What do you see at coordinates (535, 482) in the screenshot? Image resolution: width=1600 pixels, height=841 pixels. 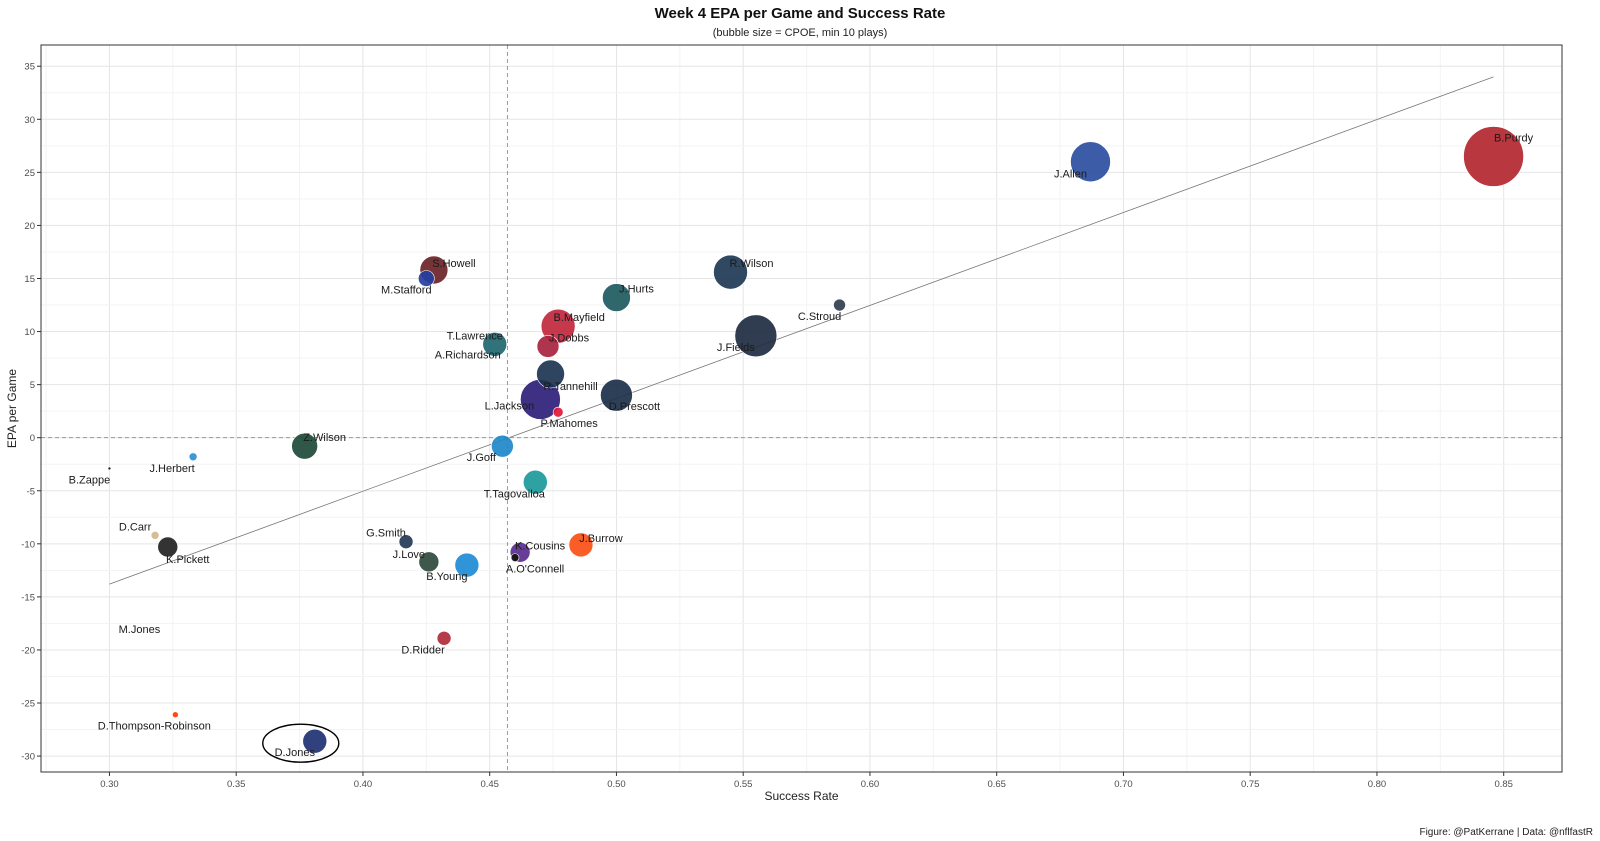 I see `point-t-tagovailoa` at bounding box center [535, 482].